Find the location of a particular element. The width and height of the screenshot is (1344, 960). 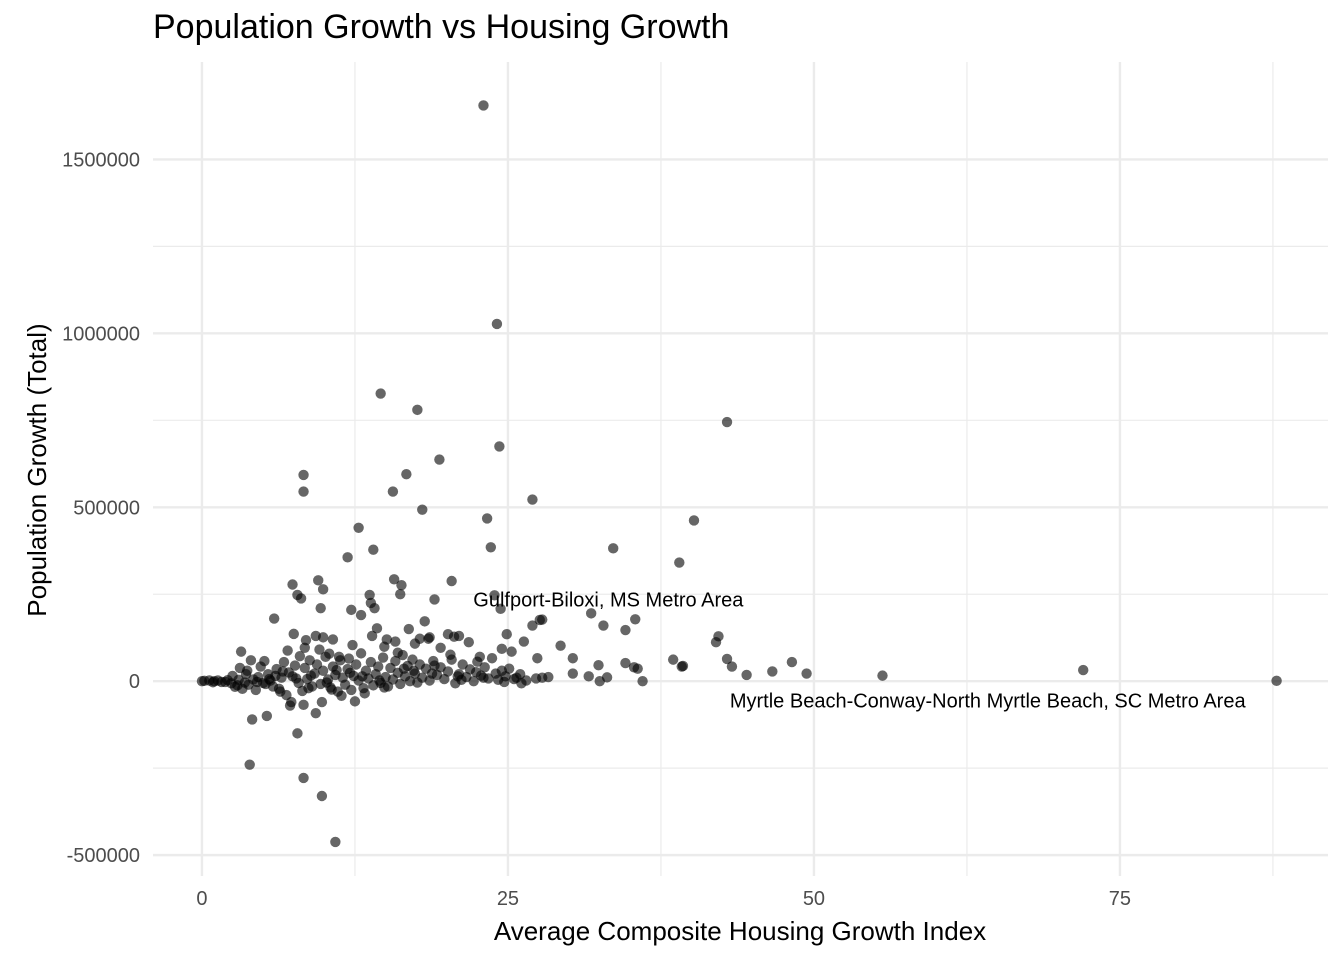

x-tick-label: 50 is located at coordinates (814, 899).